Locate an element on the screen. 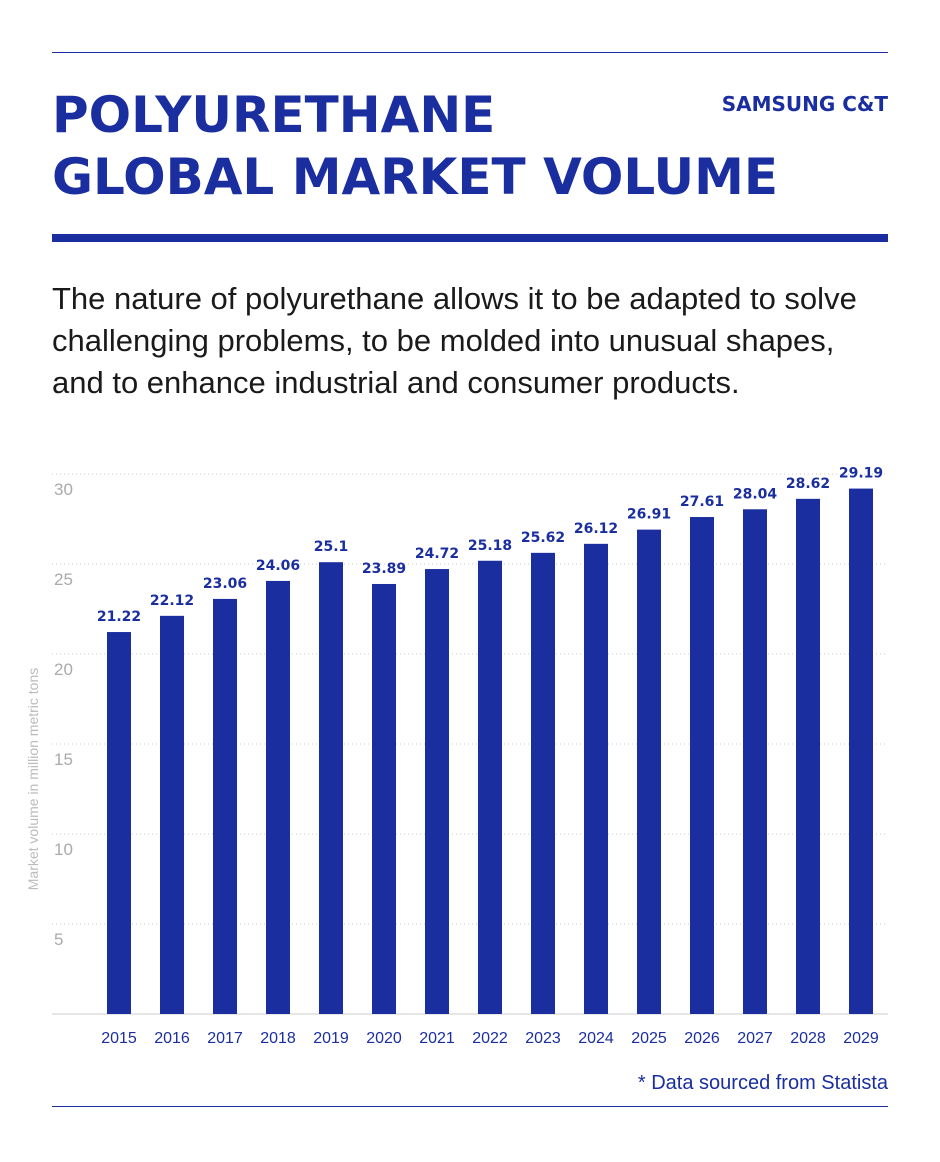  x-tick-label: 2015 is located at coordinates (119, 1038).